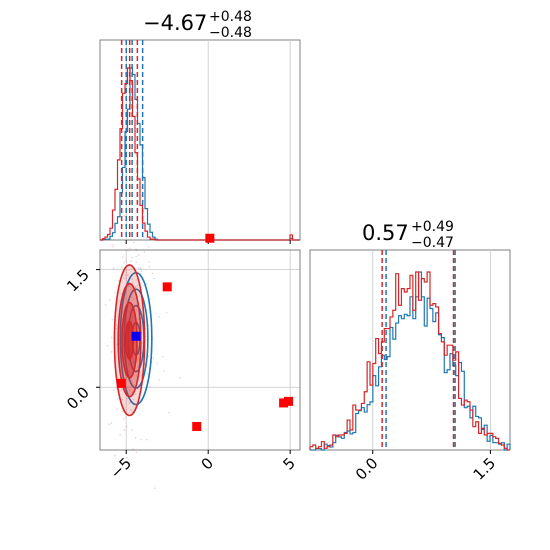  What do you see at coordinates (78, 281) in the screenshot?
I see `joint-ytick-label: 1.5` at bounding box center [78, 281].